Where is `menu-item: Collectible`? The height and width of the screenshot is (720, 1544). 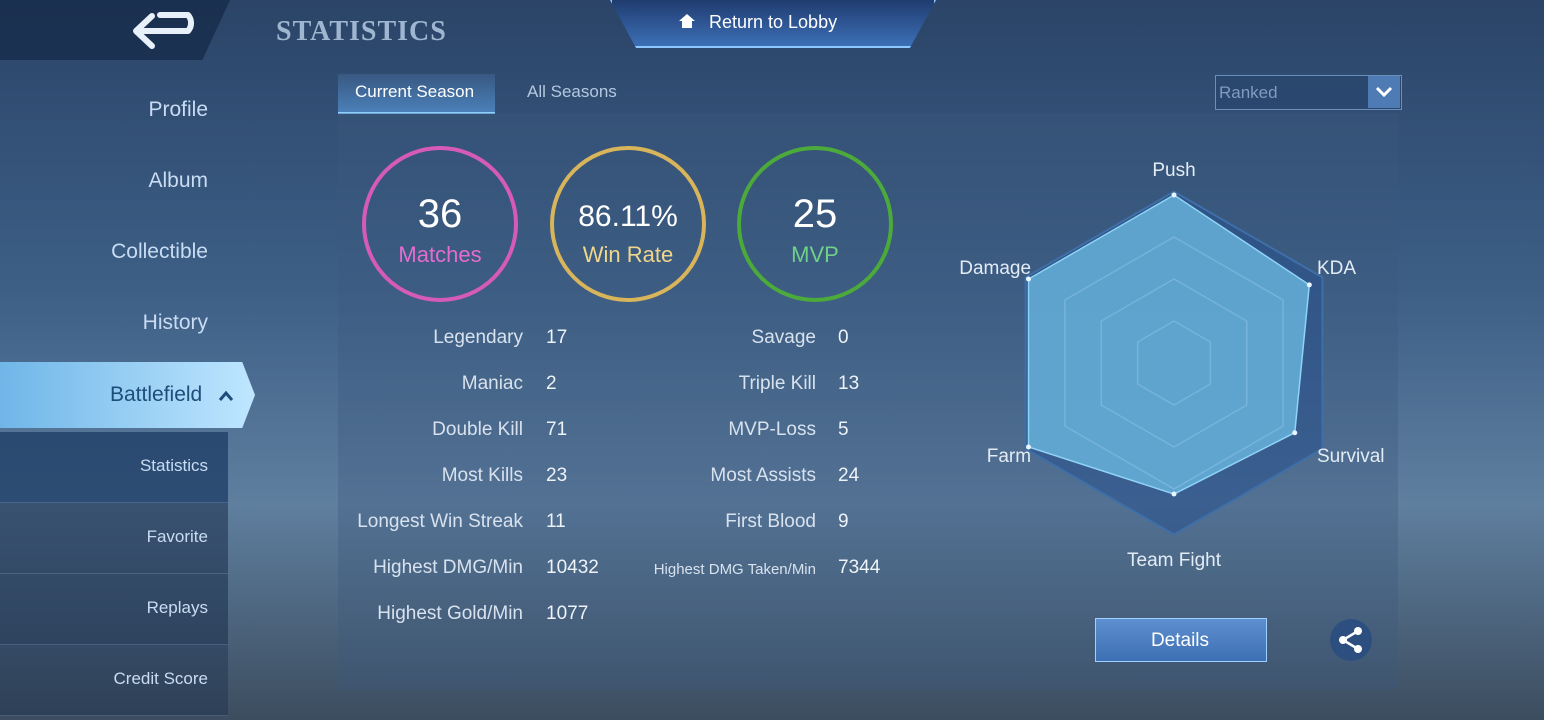 menu-item: Collectible is located at coordinates (159, 251).